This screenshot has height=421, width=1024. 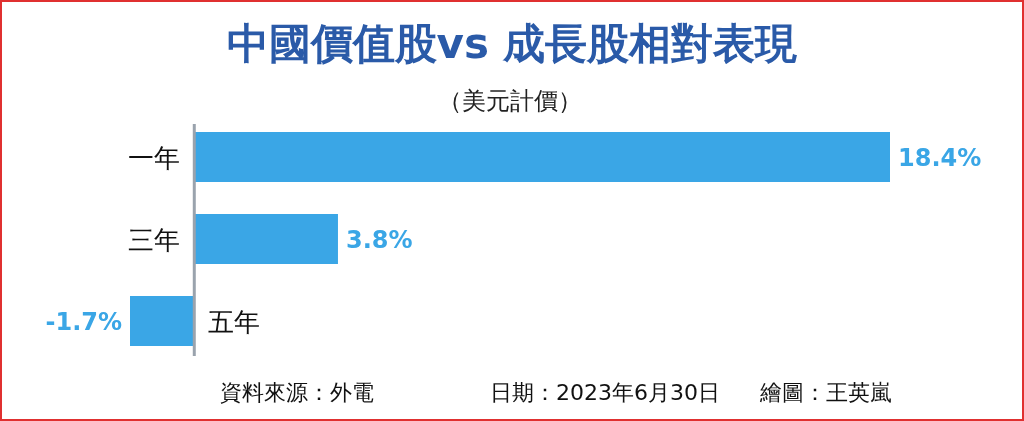 What do you see at coordinates (234, 321) in the screenshot?
I see `y-tick-label: 五年` at bounding box center [234, 321].